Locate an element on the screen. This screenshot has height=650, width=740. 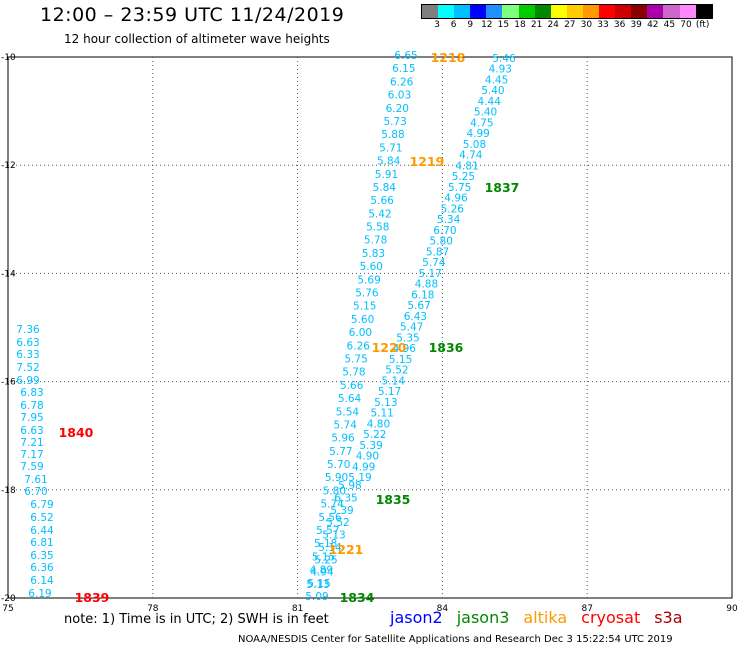
wave-height-value: 5.84 is located at coordinates (389, 162).